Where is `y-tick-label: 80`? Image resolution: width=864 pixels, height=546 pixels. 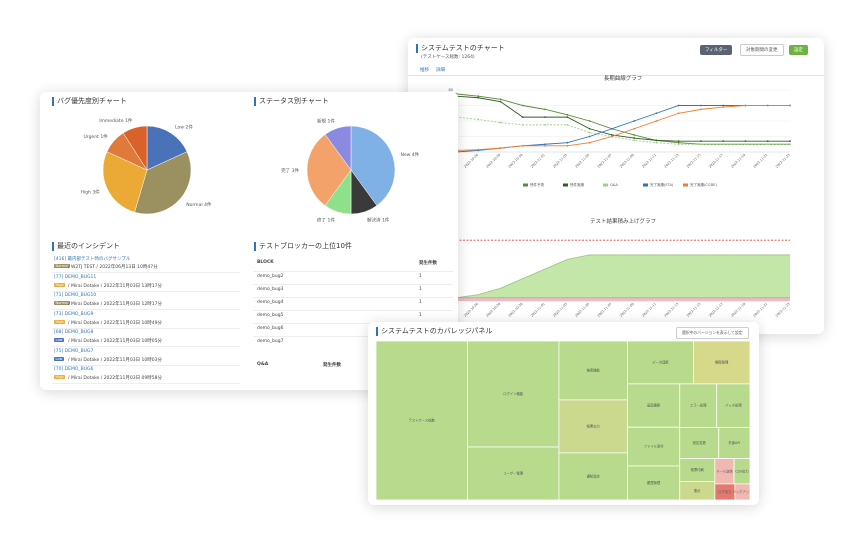
y-tick-label: 80 is located at coordinates (451, 90).